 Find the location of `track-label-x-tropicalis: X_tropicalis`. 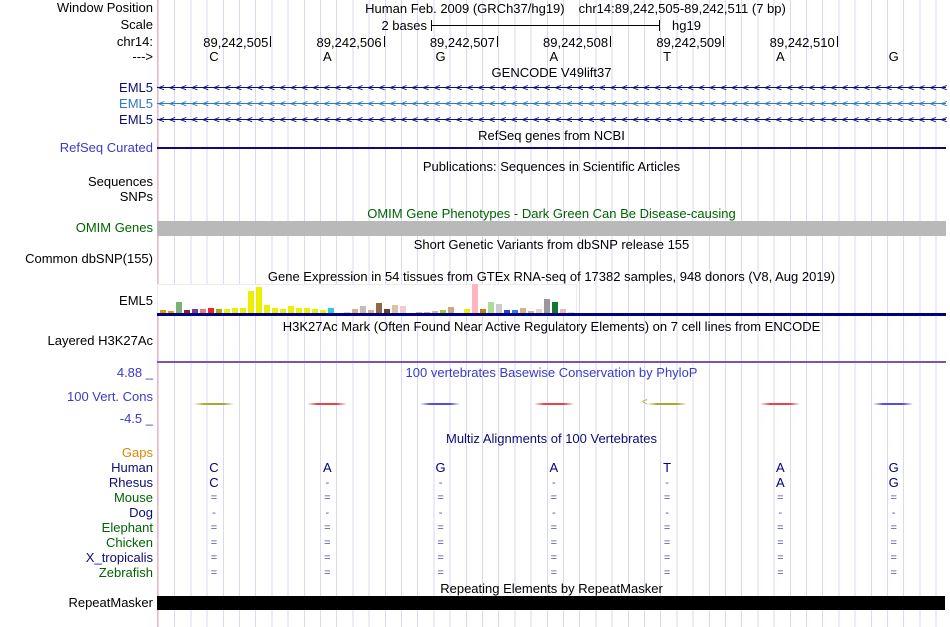

track-label-x-tropicalis: X_tropicalis is located at coordinates (119, 557).